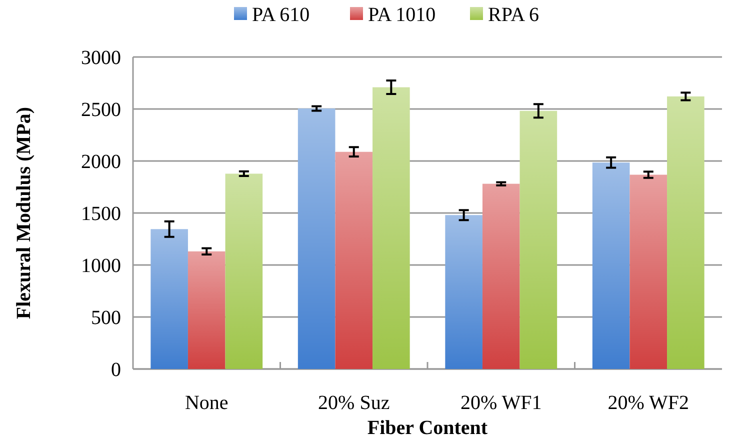 Image resolution: width=732 pixels, height=439 pixels. What do you see at coordinates (101, 266) in the screenshot?
I see `y-tick-label: 1000` at bounding box center [101, 266].